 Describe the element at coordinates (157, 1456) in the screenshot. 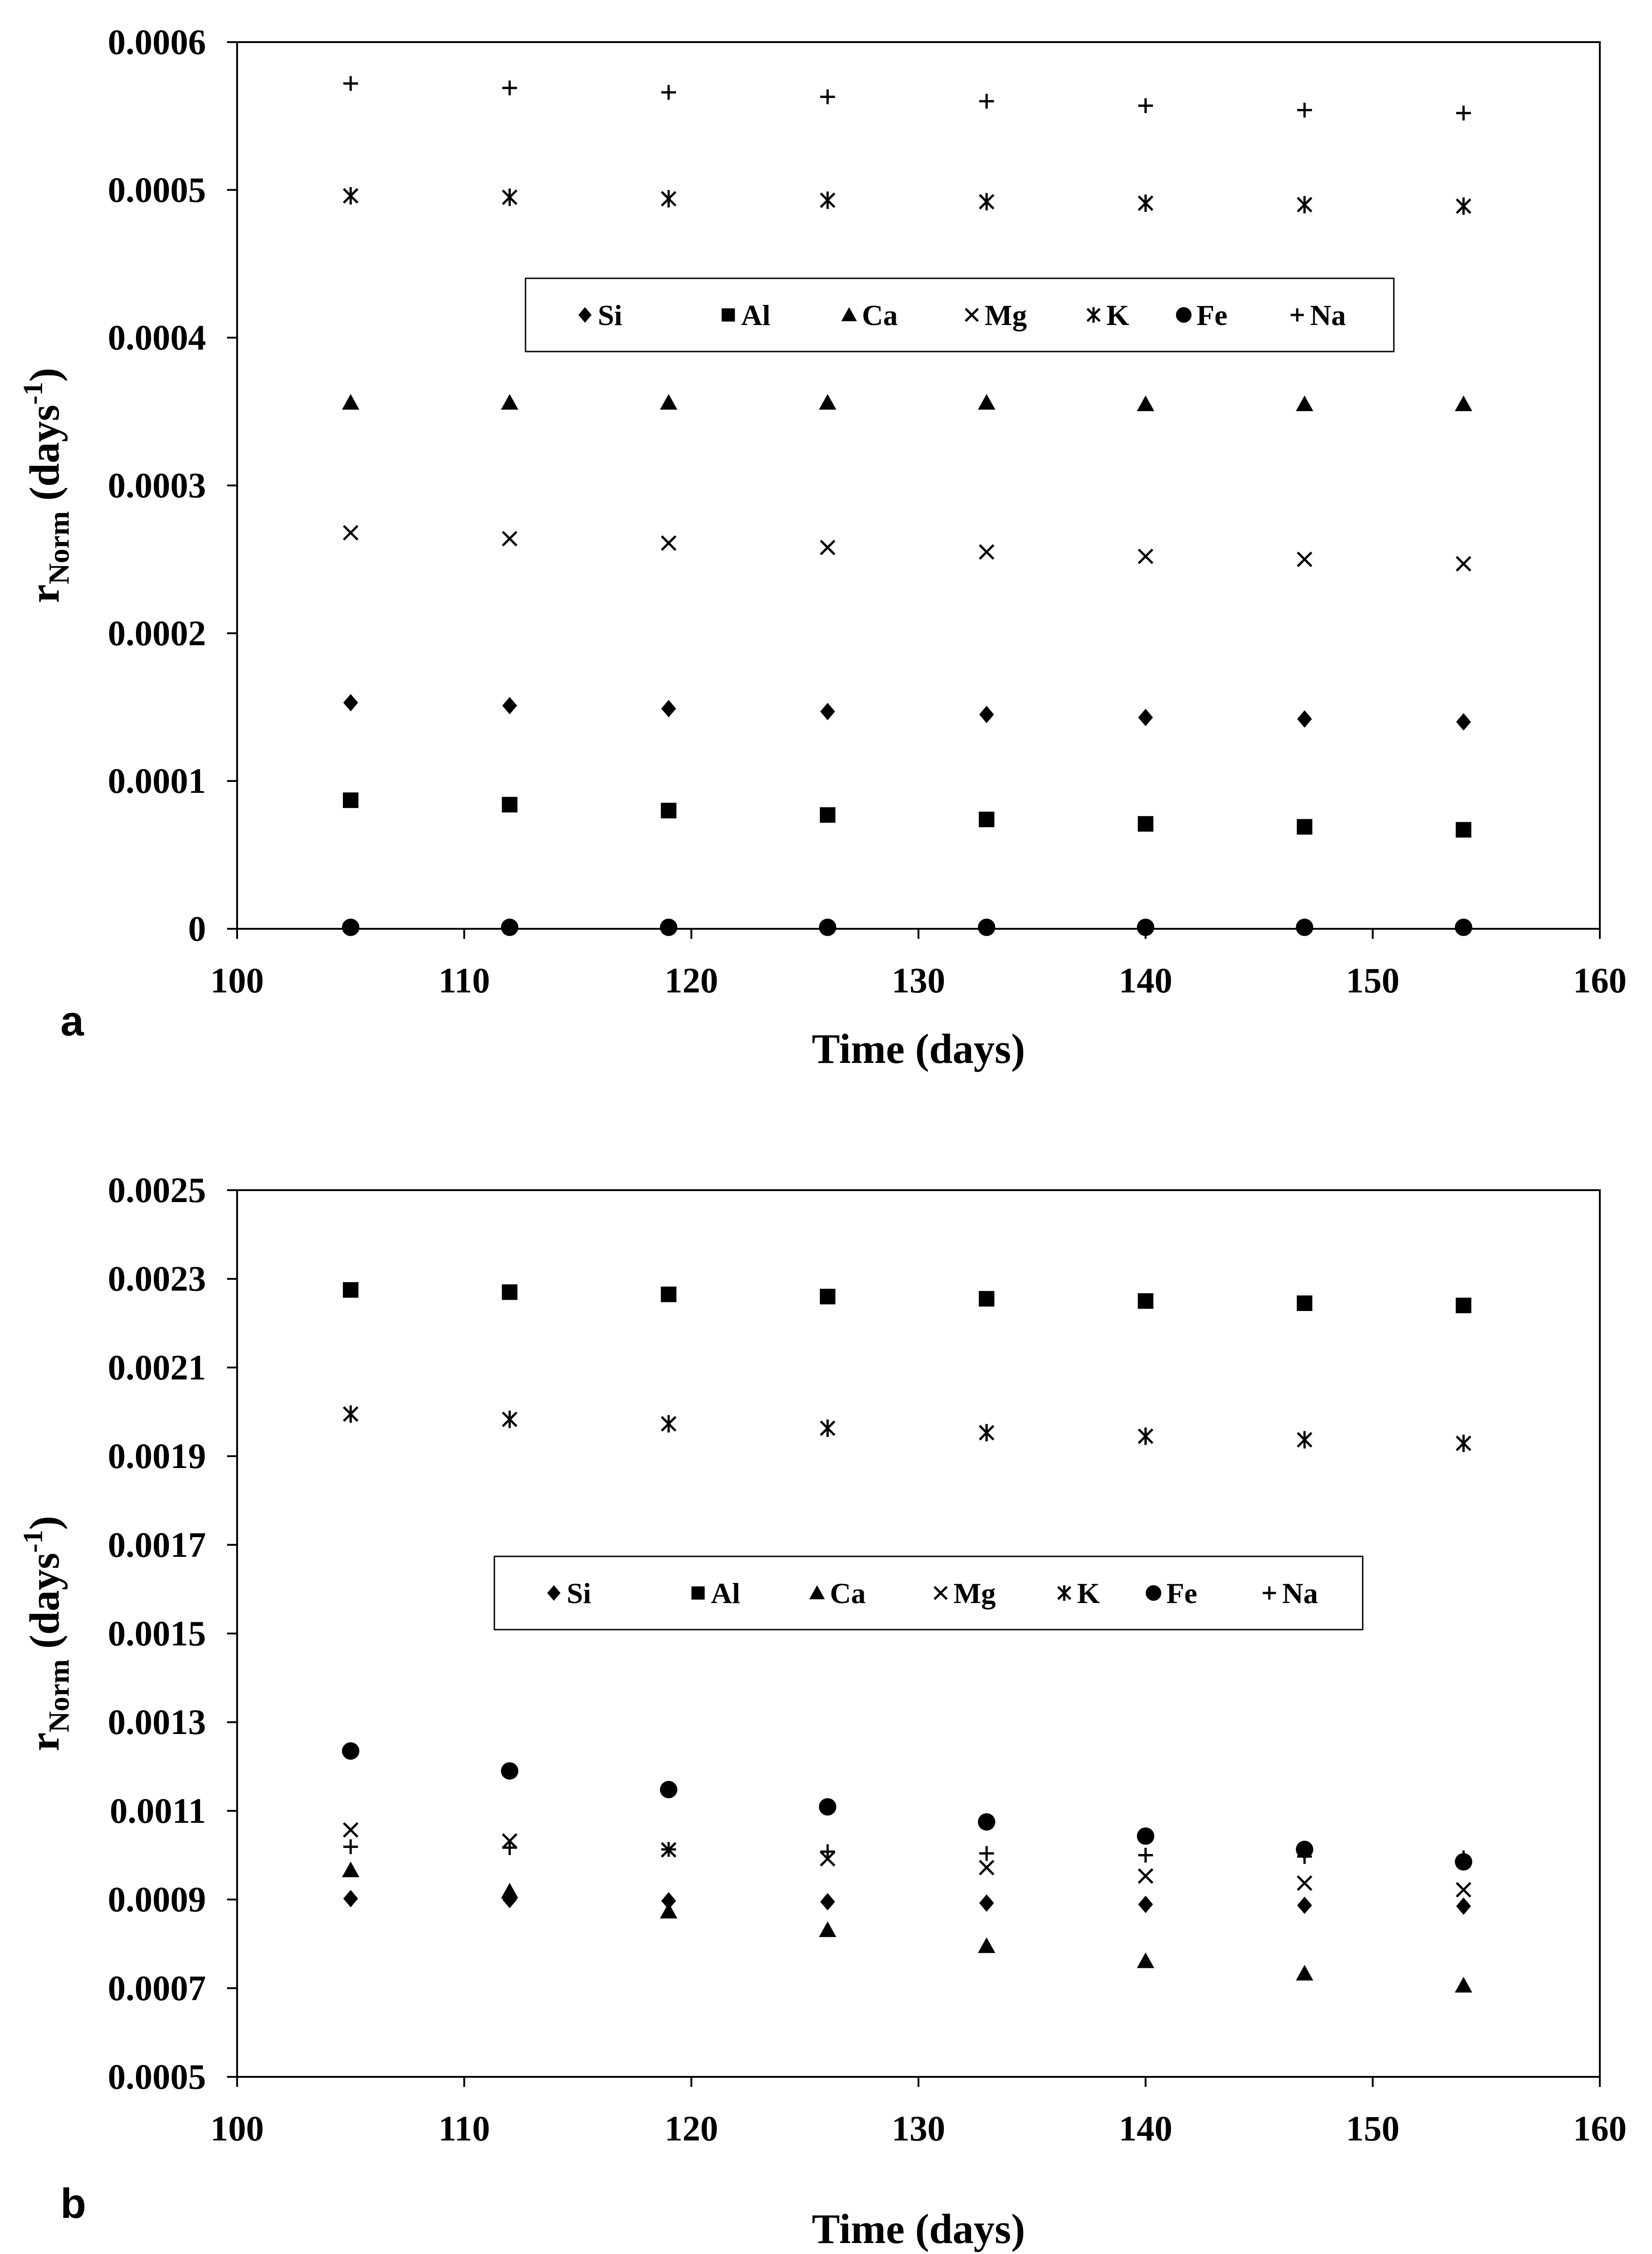

I see `y-tick-label: 0.0019` at that location.